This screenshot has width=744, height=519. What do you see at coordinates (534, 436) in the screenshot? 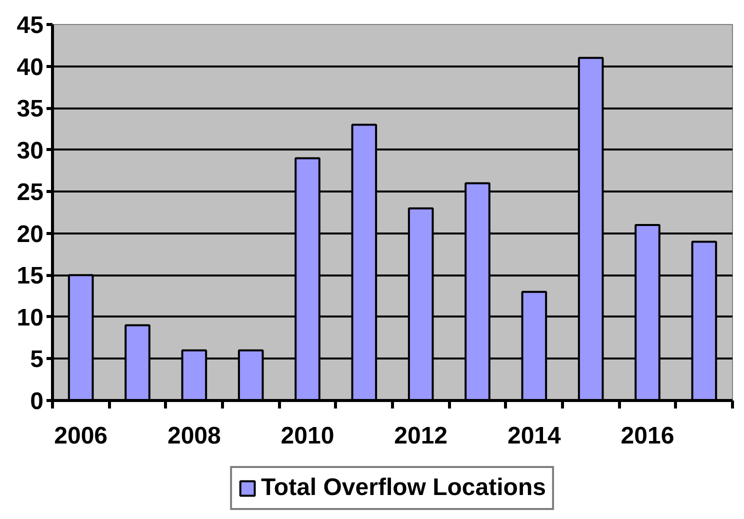
I see `x-tick-label: 2014` at bounding box center [534, 436].